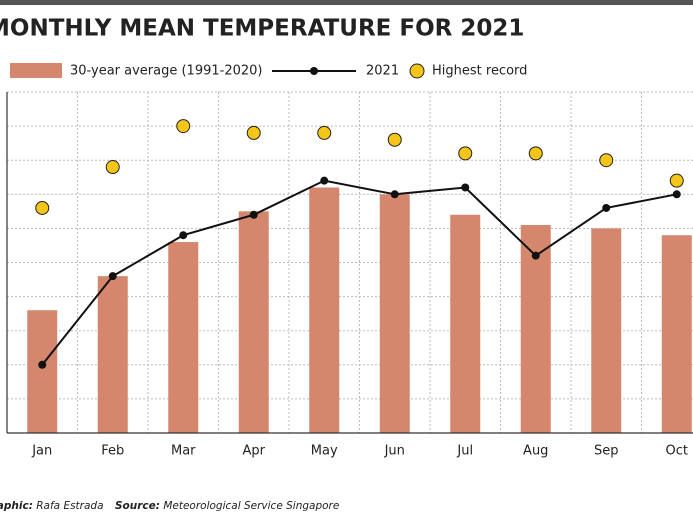 Image resolution: width=693 pixels, height=523 pixels. What do you see at coordinates (36, 70) in the screenshot?
I see `legend-swatch-bar` at bounding box center [36, 70].